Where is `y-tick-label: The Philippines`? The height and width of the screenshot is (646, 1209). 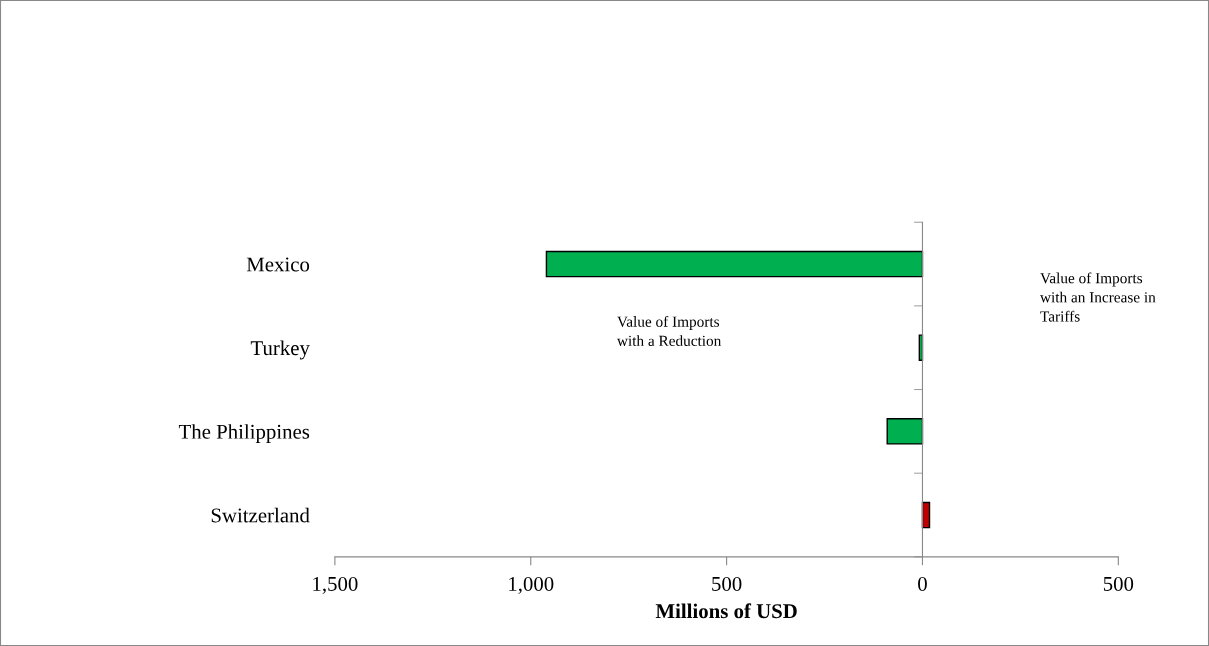
y-tick-label: The Philippines is located at coordinates (244, 434).